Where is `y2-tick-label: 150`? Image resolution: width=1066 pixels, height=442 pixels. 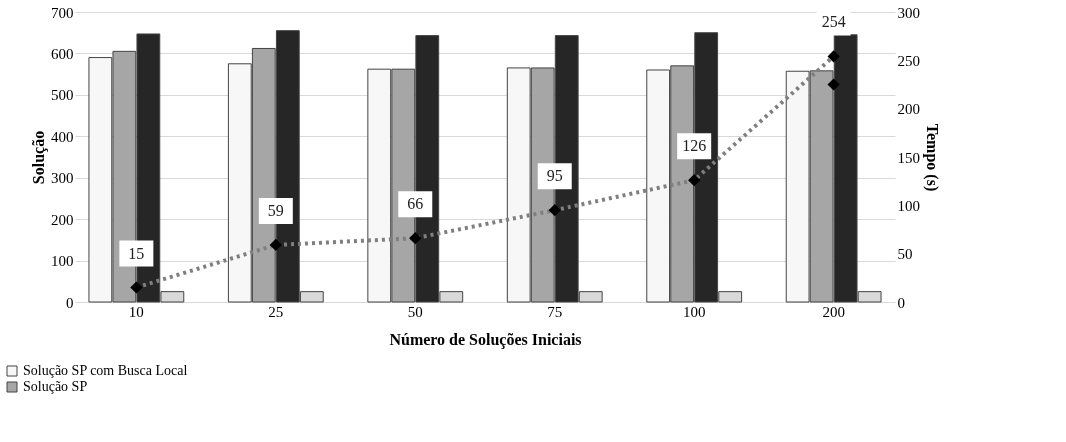 y2-tick-label: 150 is located at coordinates (908, 157).